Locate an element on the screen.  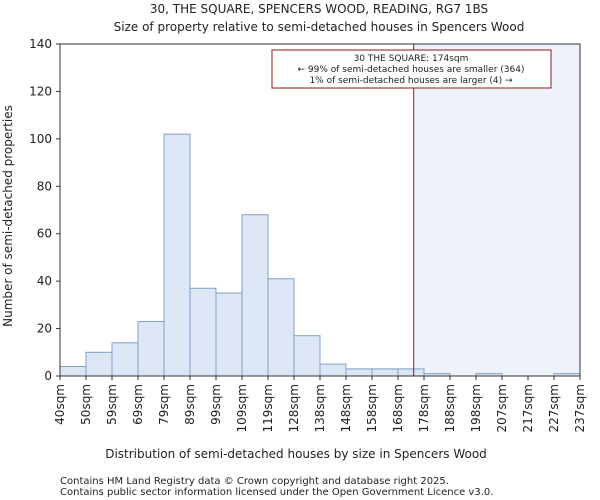
bar-40sqm is located at coordinates (73, 371).